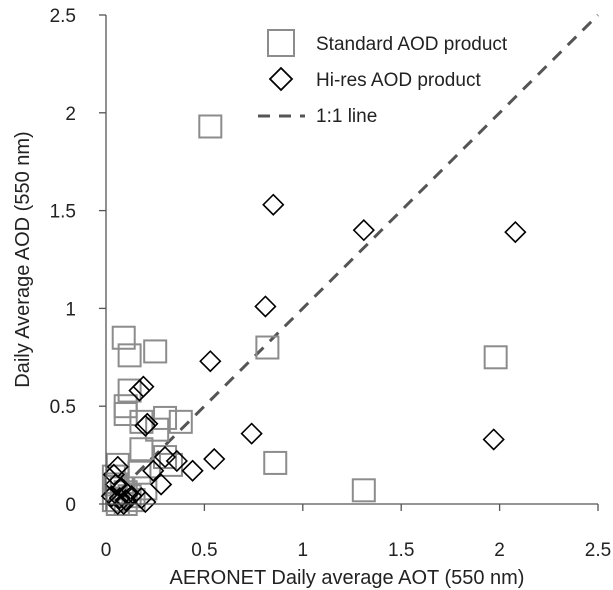  I want to click on y-tick-label: 0, so click(70, 505).